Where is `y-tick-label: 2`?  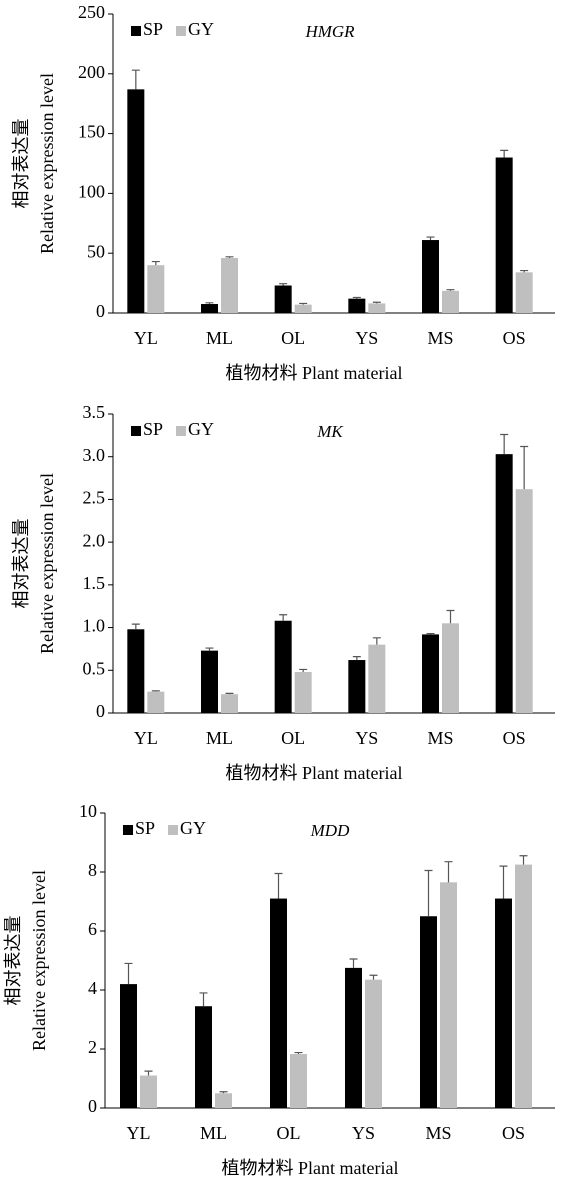
y-tick-label: 2 is located at coordinates (92, 1047).